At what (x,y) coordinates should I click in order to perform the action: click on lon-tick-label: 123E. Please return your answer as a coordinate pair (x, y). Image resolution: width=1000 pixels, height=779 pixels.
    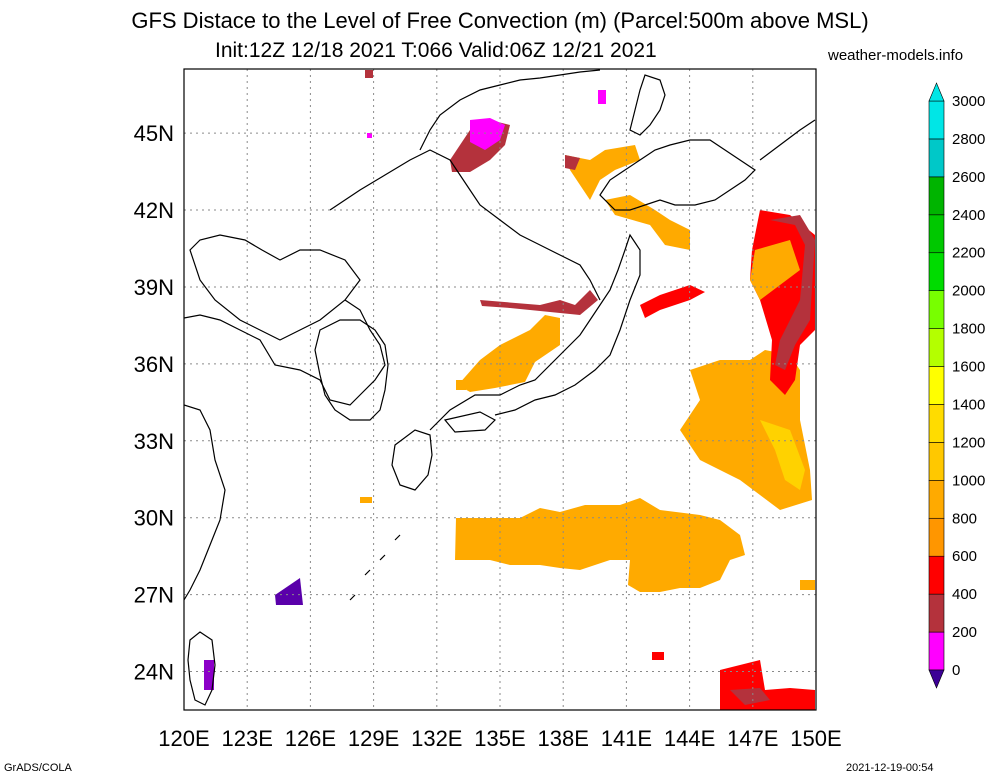
    Looking at the image, I should click on (247, 738).